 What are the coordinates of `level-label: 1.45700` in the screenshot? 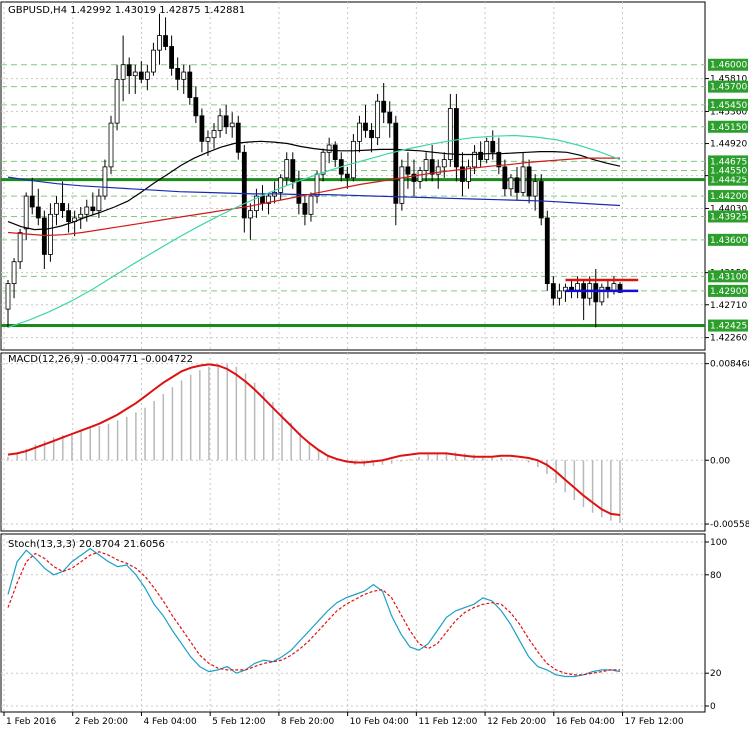 It's located at (728, 88).